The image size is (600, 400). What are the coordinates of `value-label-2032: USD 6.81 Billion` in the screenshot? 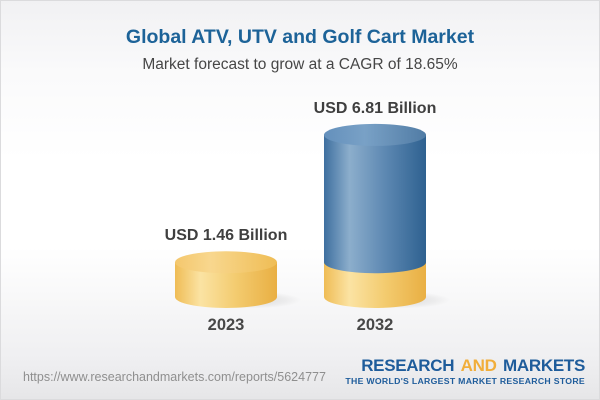 It's located at (375, 108).